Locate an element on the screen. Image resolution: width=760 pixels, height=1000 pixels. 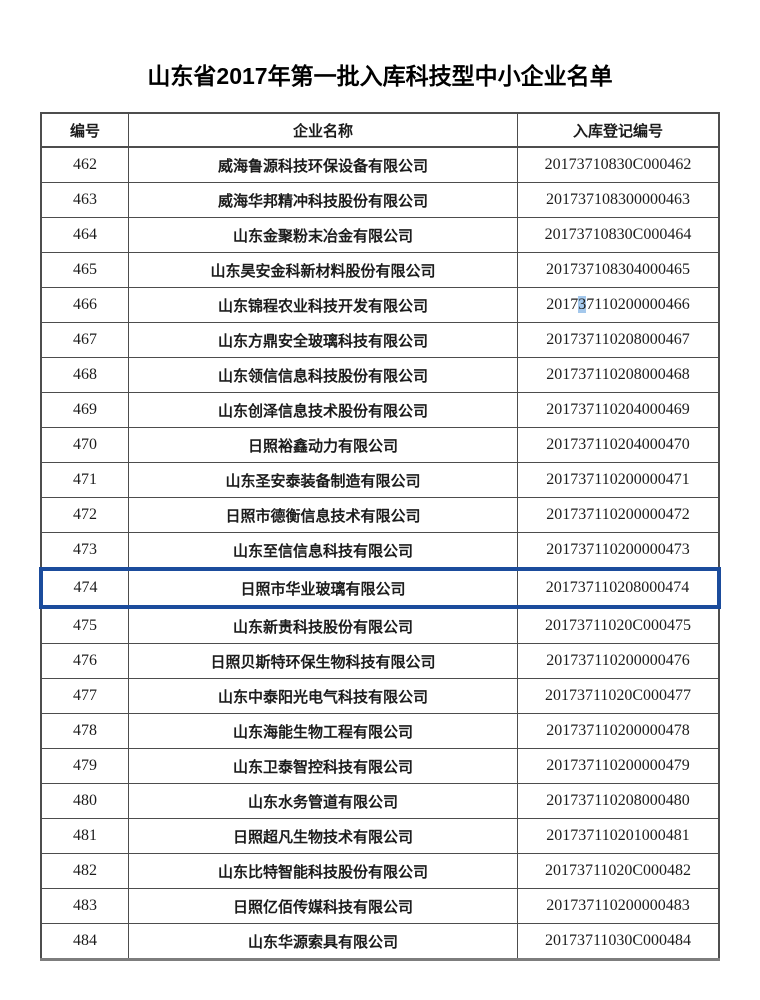
table-row: 468 山东领信信息科技股份有限公司 201737110208000468 is located at coordinates (380, 375).